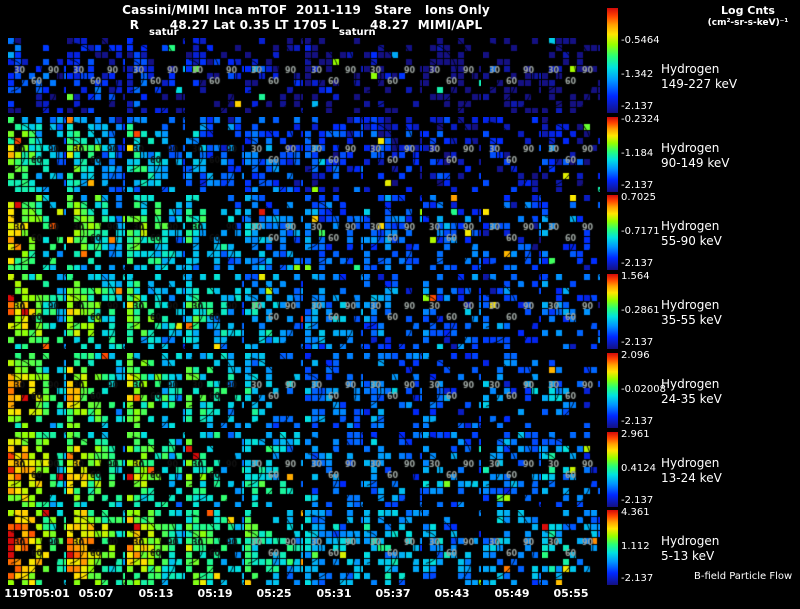 The height and width of the screenshot is (609, 800). What do you see at coordinates (637, 153) in the screenshot?
I see `colorbar-tick-mid-row2: -1.184` at bounding box center [637, 153].